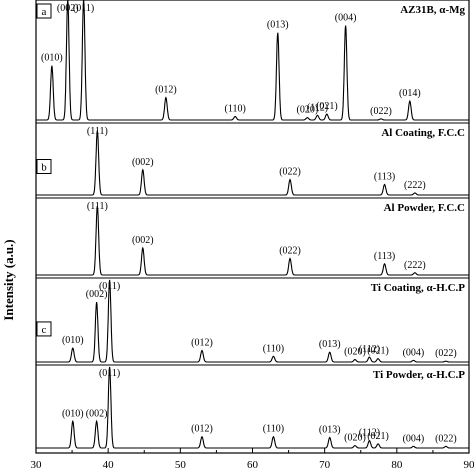 This screenshot has height=474, width=474. Describe the element at coordinates (418, 288) in the screenshot. I see `panel-title: Ti Coating, α-H.C.P` at that location.